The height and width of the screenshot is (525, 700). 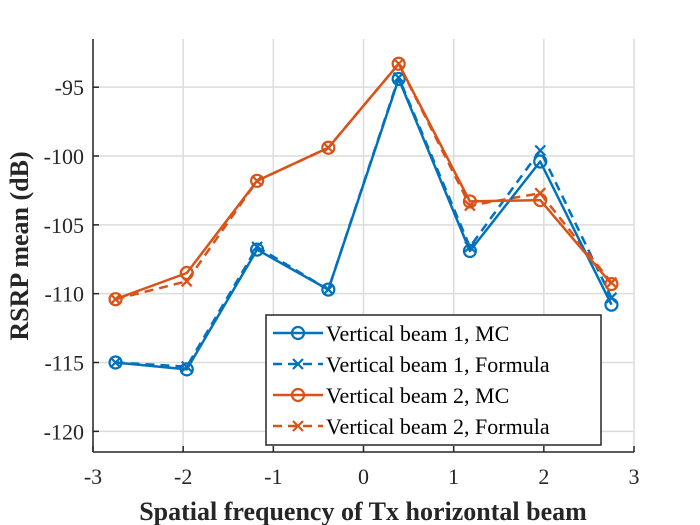 What do you see at coordinates (363, 476) in the screenshot?
I see `x-tick-label: 0` at bounding box center [363, 476].